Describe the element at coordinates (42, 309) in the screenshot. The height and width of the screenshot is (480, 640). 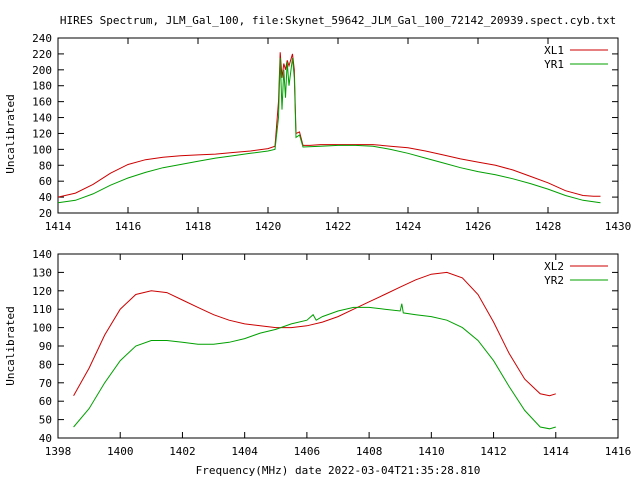
I see `y-tick-label: 110` at that location.